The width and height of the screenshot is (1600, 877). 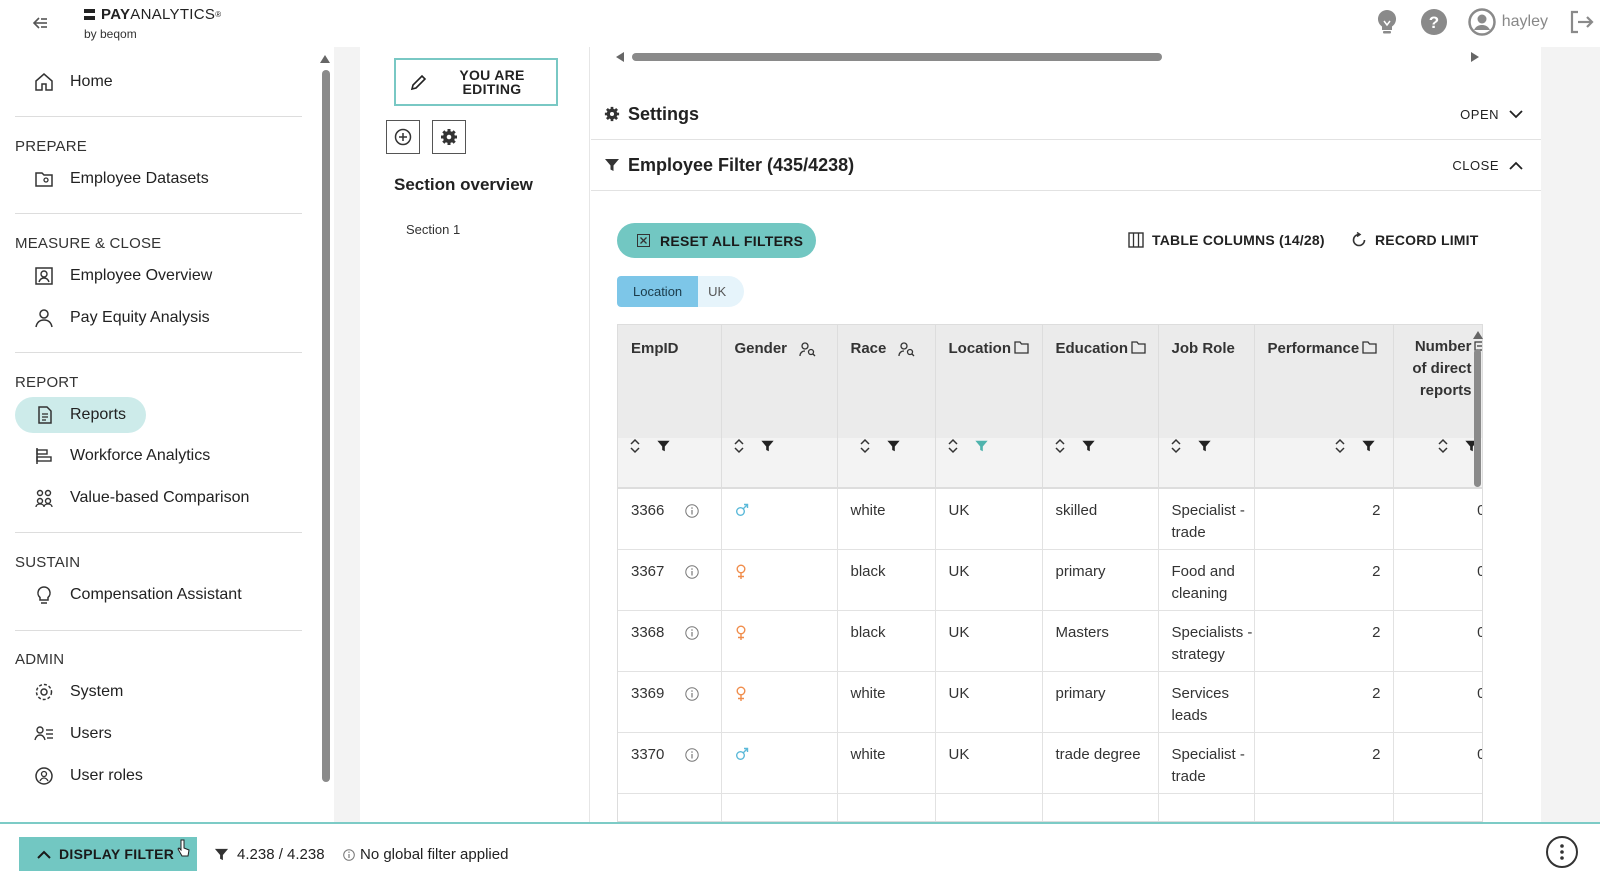 What do you see at coordinates (716, 240) in the screenshot?
I see `reset-all-filters-button: RESET ALL FILTERS` at bounding box center [716, 240].